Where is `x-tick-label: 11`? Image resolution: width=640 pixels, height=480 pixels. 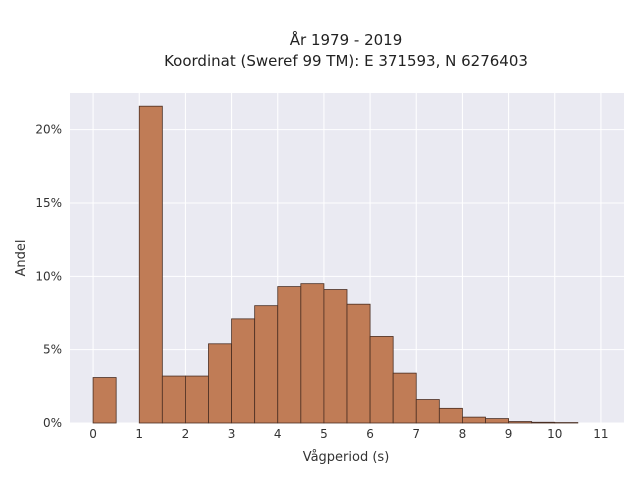 x-tick-label: 11 is located at coordinates (600, 434).